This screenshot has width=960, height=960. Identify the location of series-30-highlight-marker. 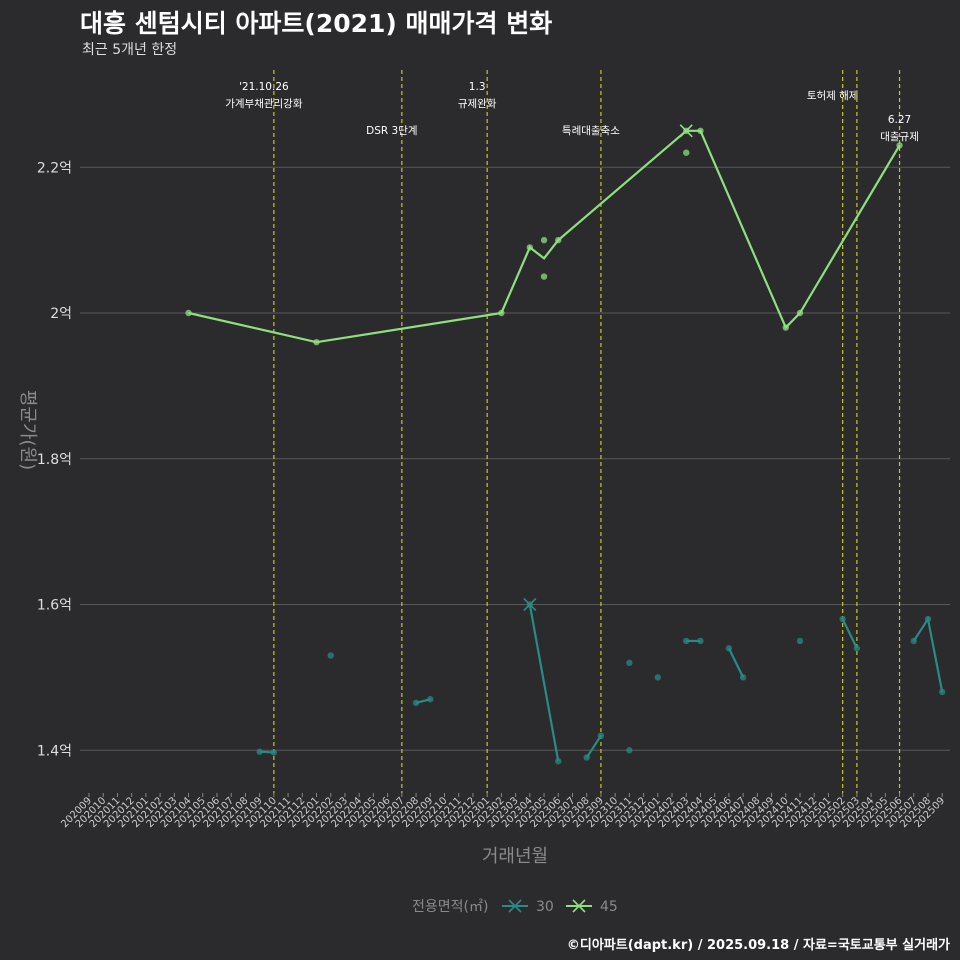
(530, 604).